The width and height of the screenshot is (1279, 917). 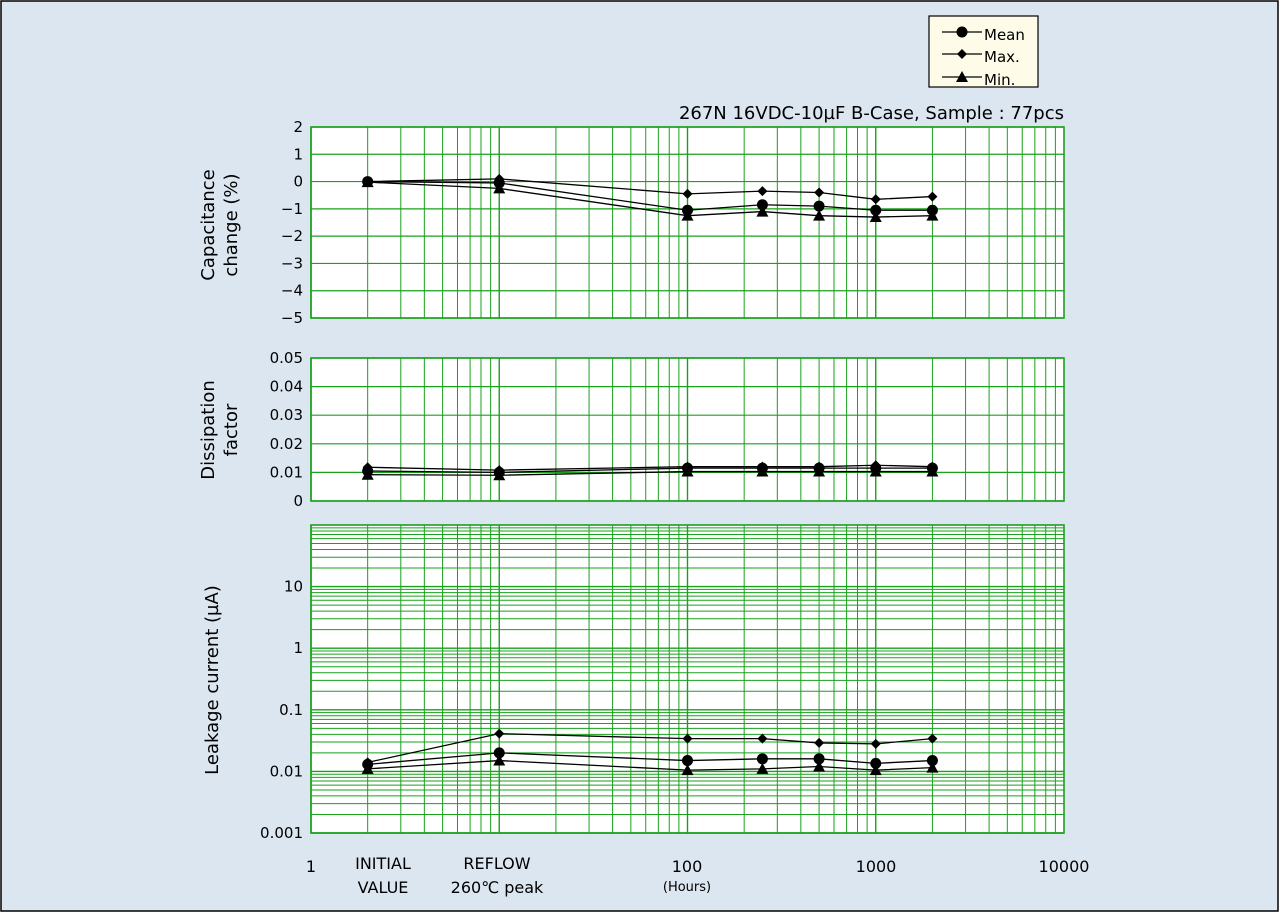 I want to click on y-label-dissipation-2: factor, so click(x=231, y=429).